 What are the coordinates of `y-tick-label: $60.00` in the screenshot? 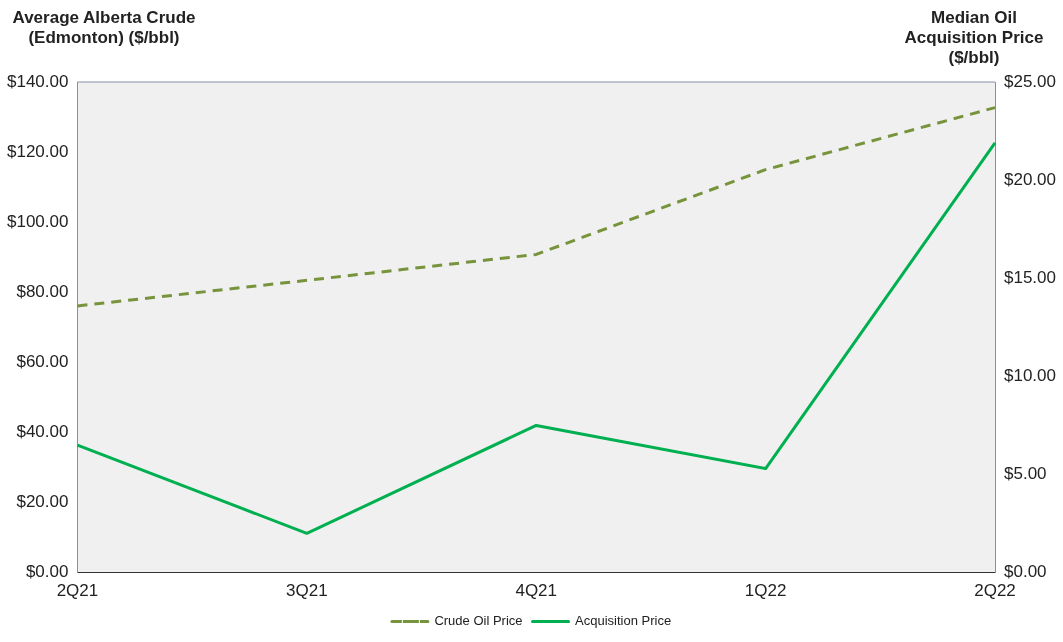 It's located at (42, 362).